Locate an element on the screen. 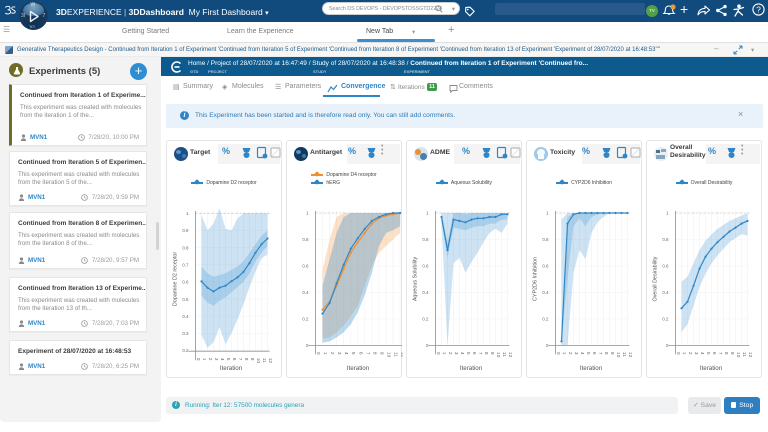  svg-text: Aqueous Solubility is located at coordinates (416, 279).